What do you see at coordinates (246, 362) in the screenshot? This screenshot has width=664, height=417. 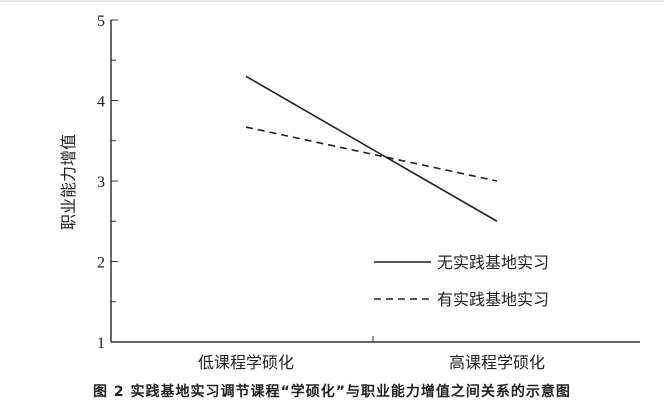 I see `x-tick-label: 低课程学硕化` at bounding box center [246, 362].